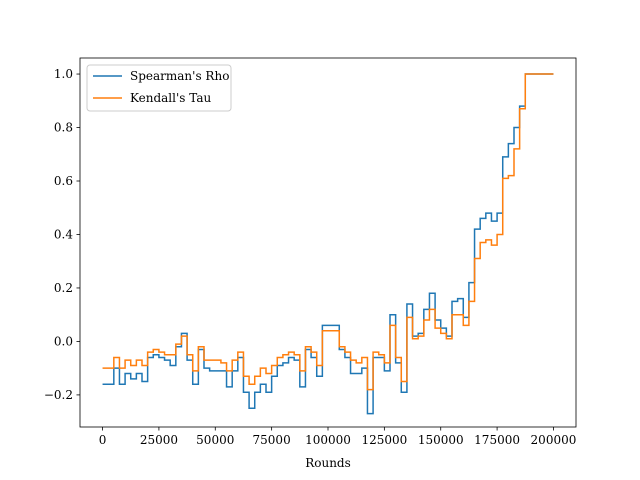  I want to click on x-tick-label: 125000, so click(384, 440).